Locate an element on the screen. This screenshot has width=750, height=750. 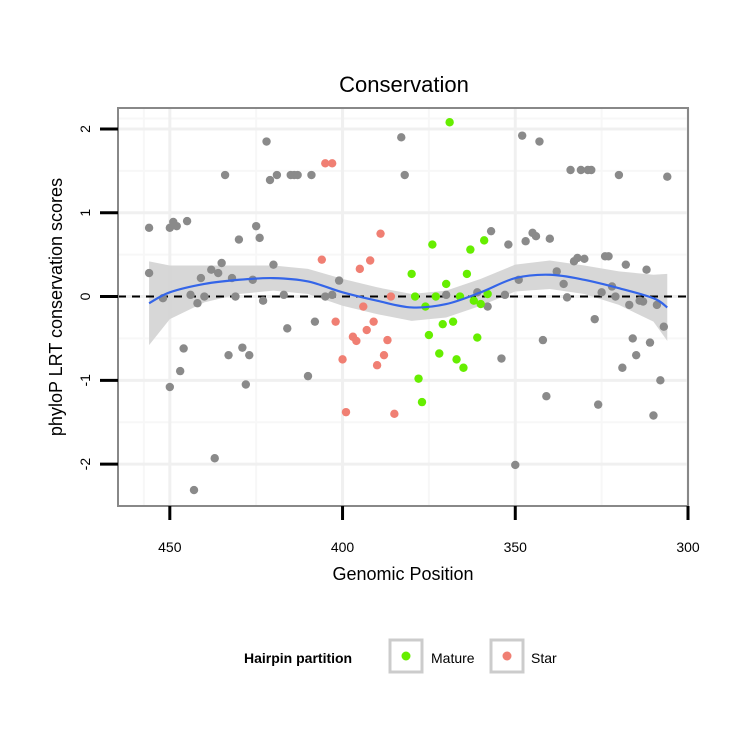
smooth-curve is located at coordinates (408, 291).